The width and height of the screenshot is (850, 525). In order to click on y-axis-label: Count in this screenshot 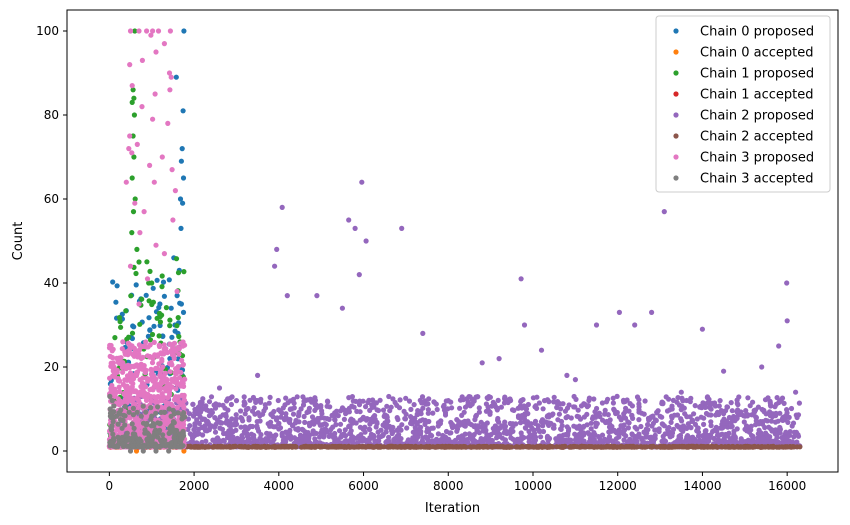, I will do `click(18, 241)`.